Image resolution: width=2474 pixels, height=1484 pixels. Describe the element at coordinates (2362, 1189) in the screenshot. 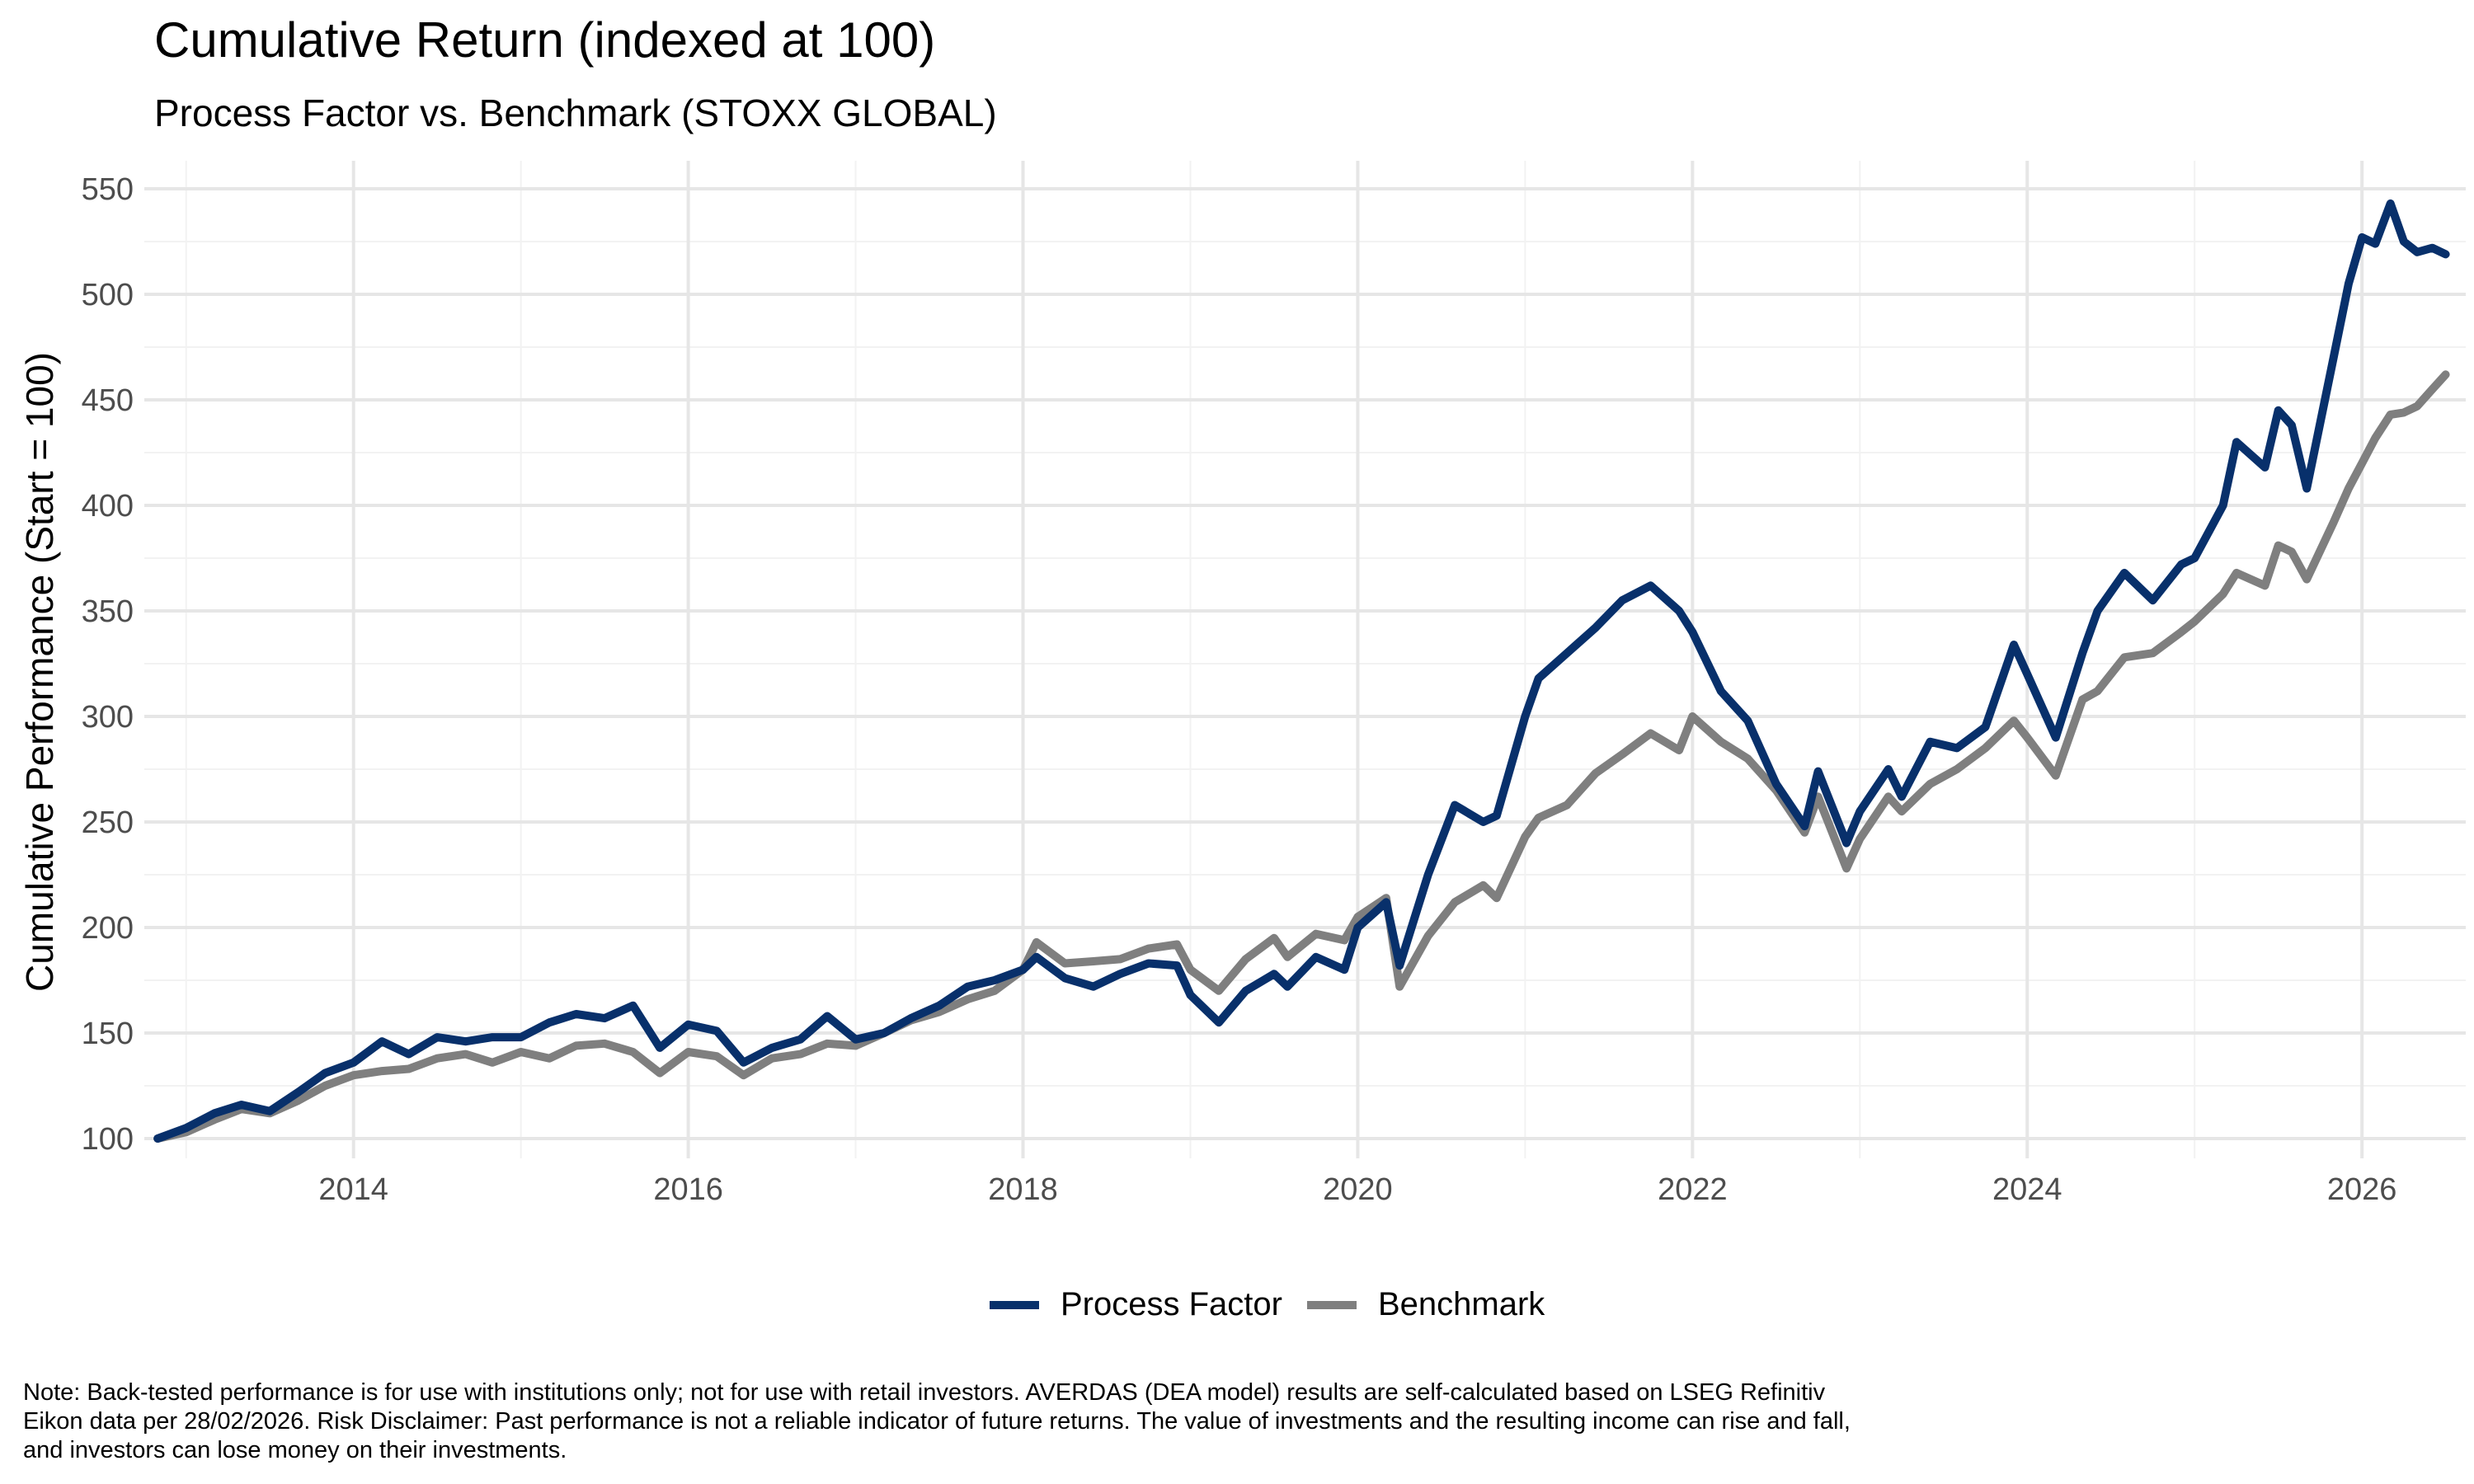

I see `x-tick-label: 2026` at that location.